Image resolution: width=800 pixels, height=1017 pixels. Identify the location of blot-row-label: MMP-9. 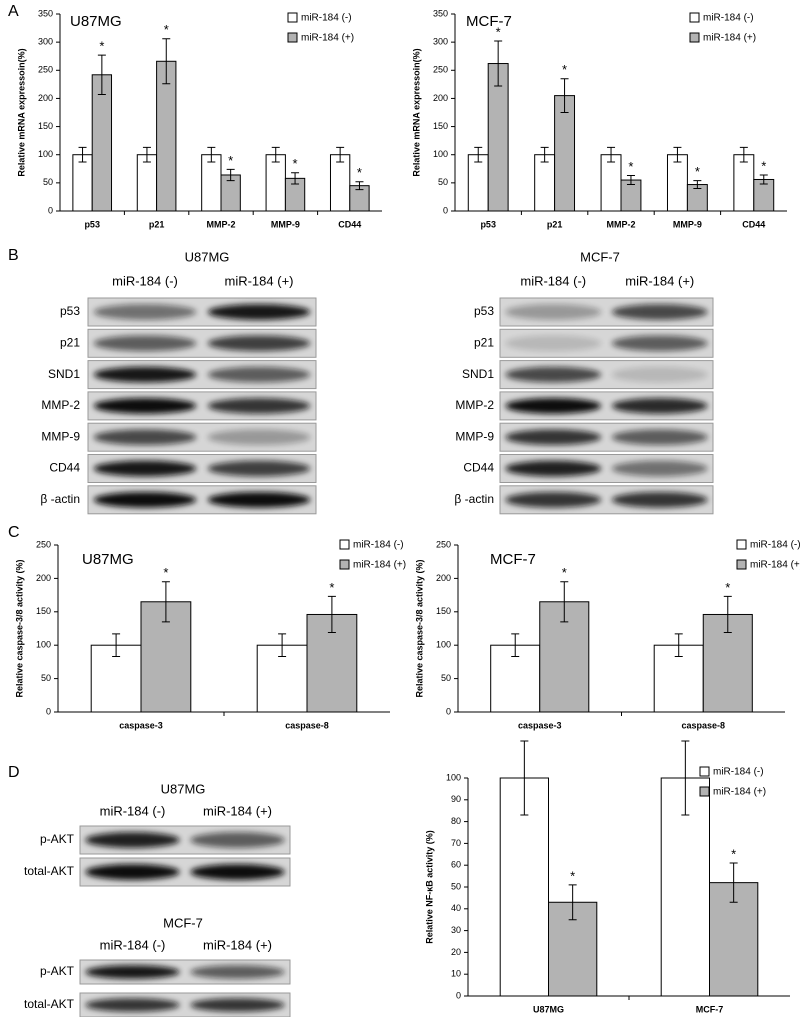
(474, 436).